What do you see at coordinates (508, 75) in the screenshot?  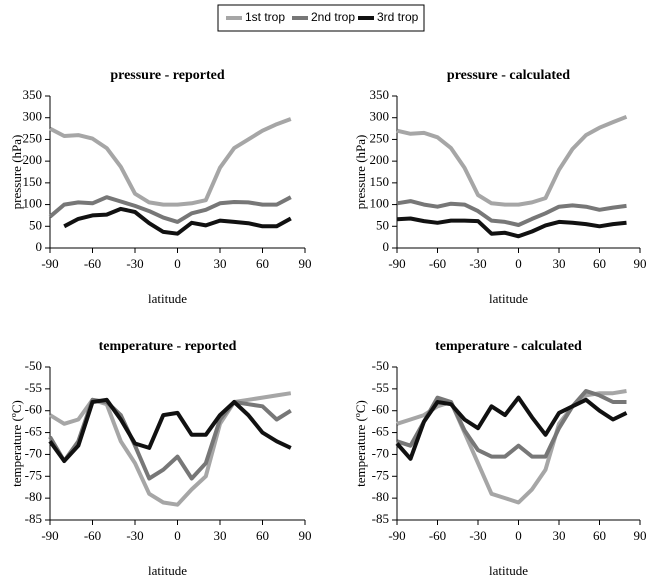 I see `chart-title: pressure - calculated` at bounding box center [508, 75].